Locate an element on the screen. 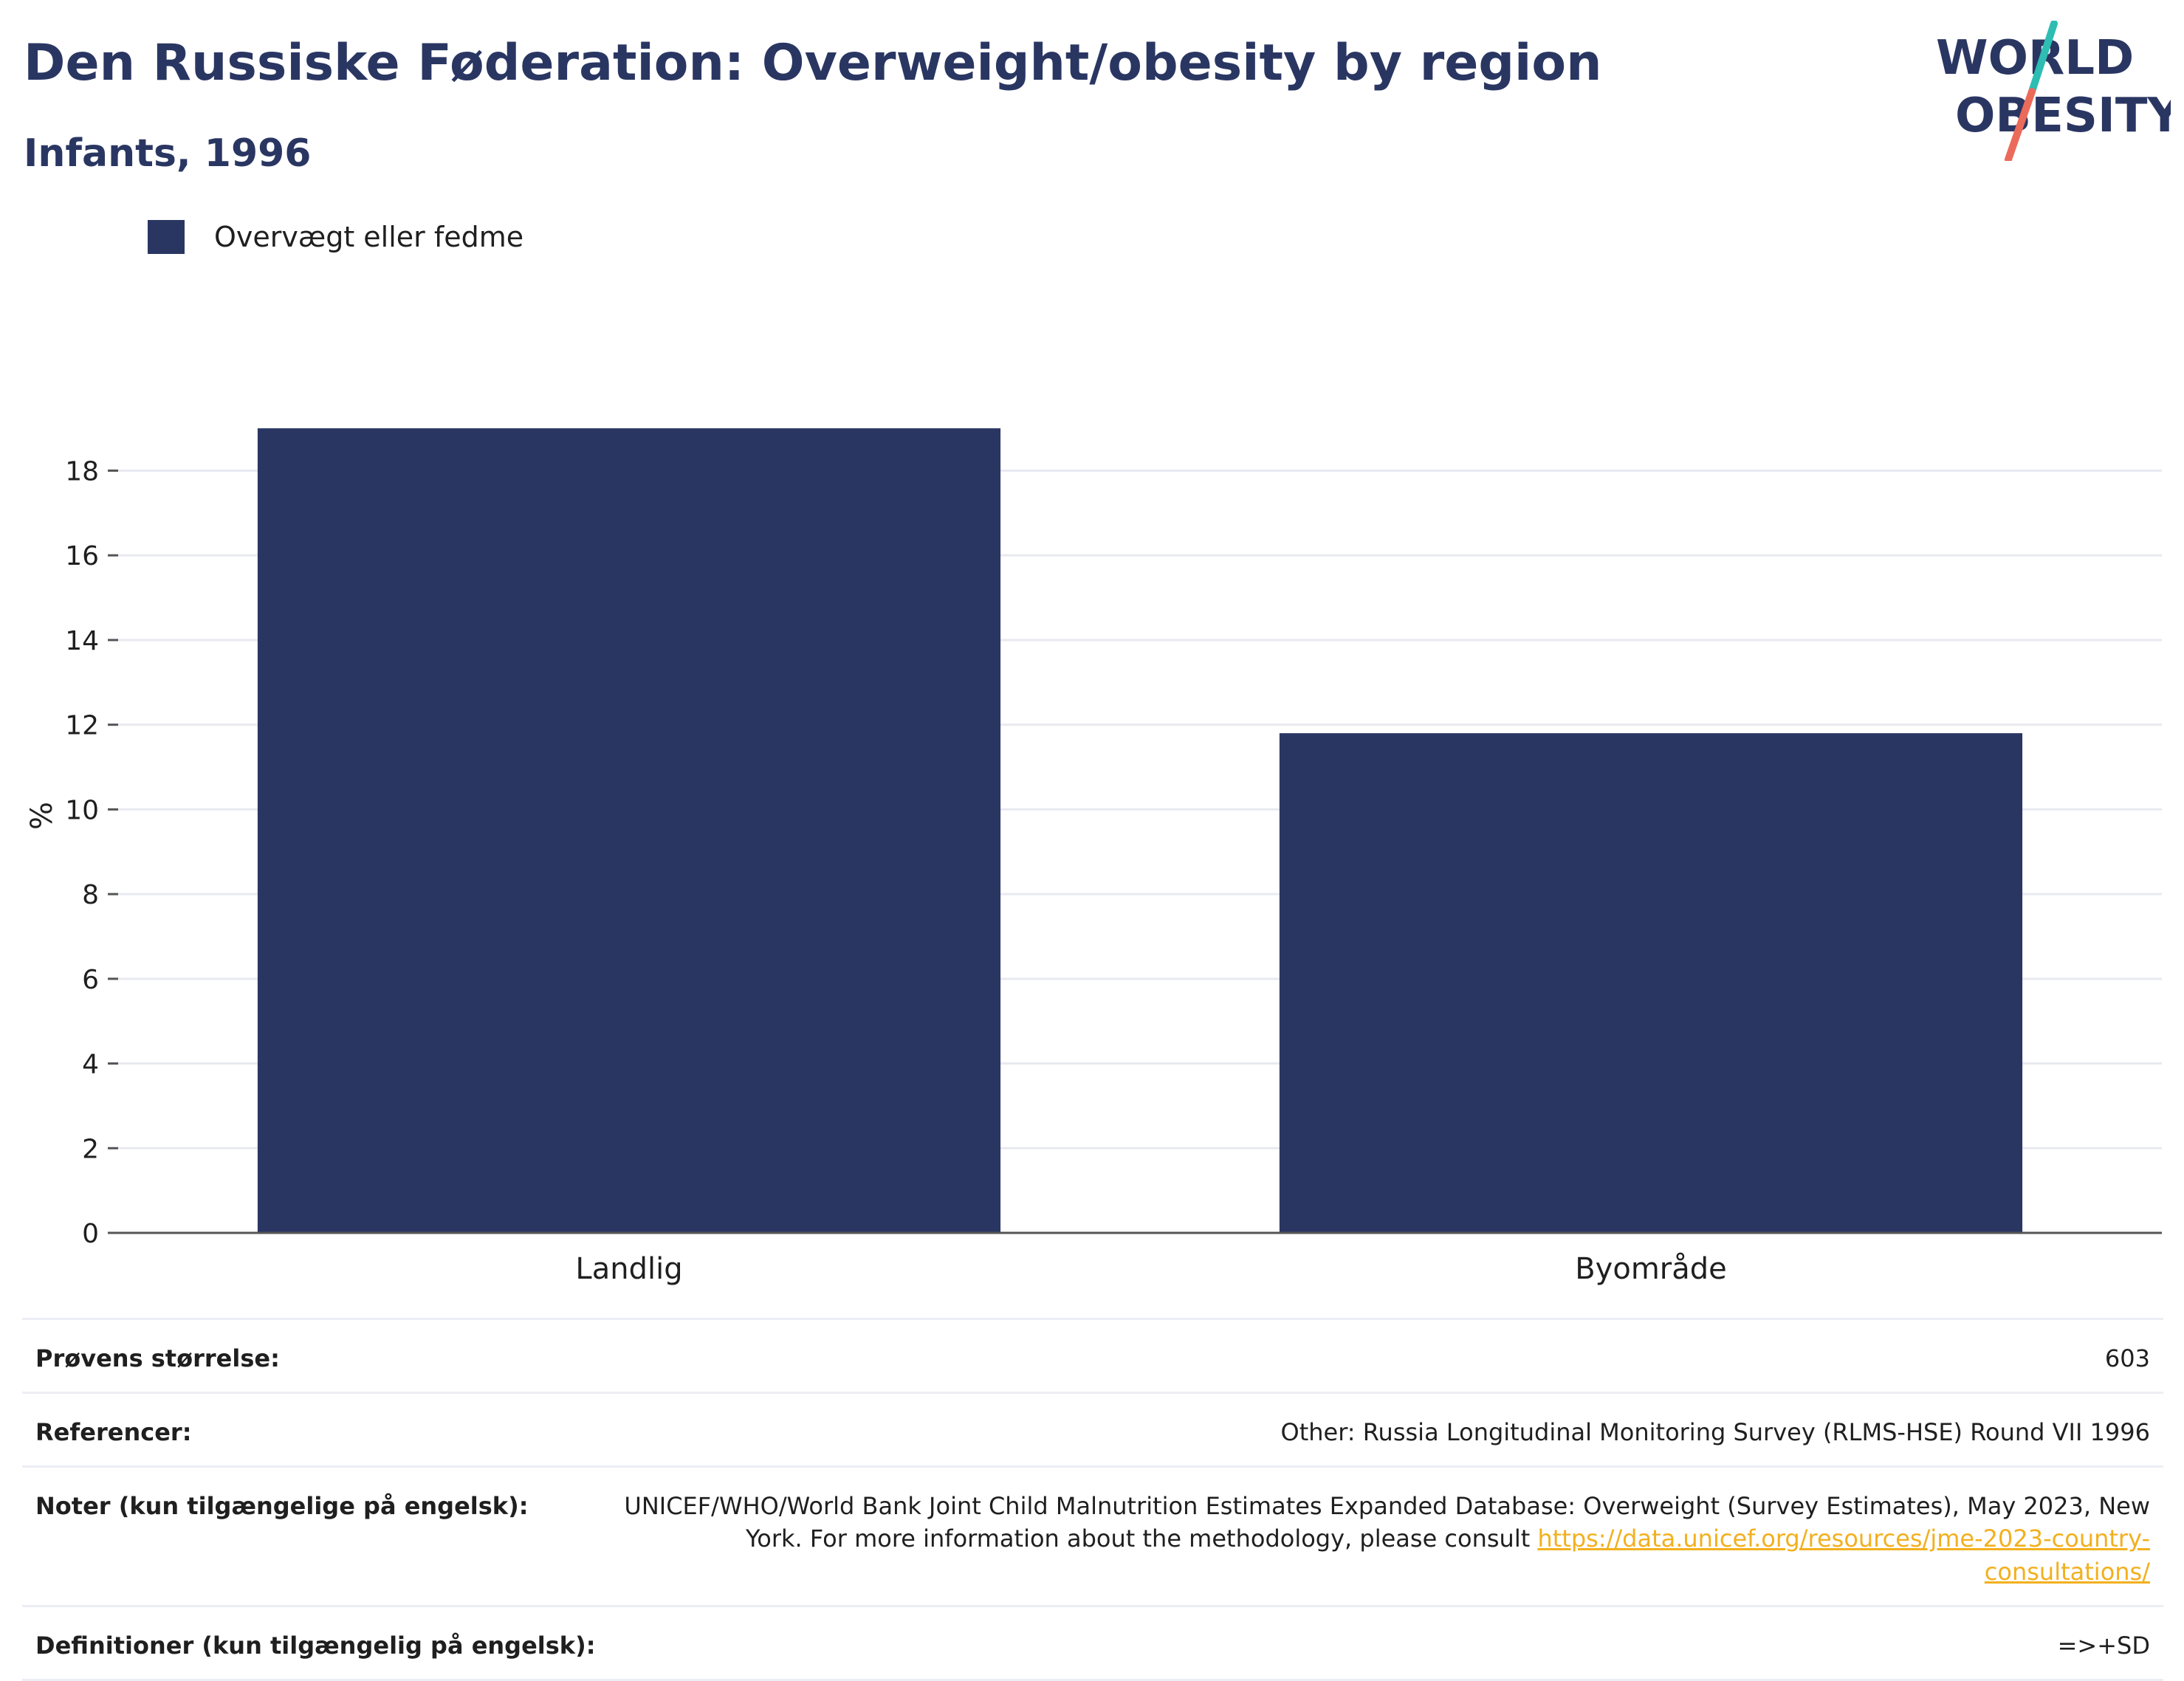  y-tick-label: 14 is located at coordinates (82, 641).